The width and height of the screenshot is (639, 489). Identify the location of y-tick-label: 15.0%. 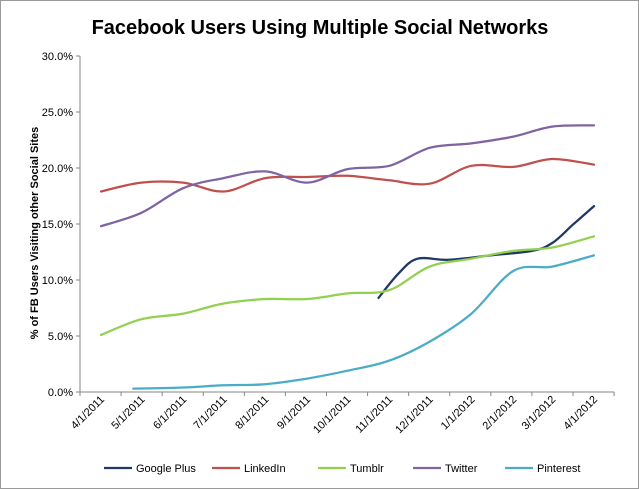
(57, 225).